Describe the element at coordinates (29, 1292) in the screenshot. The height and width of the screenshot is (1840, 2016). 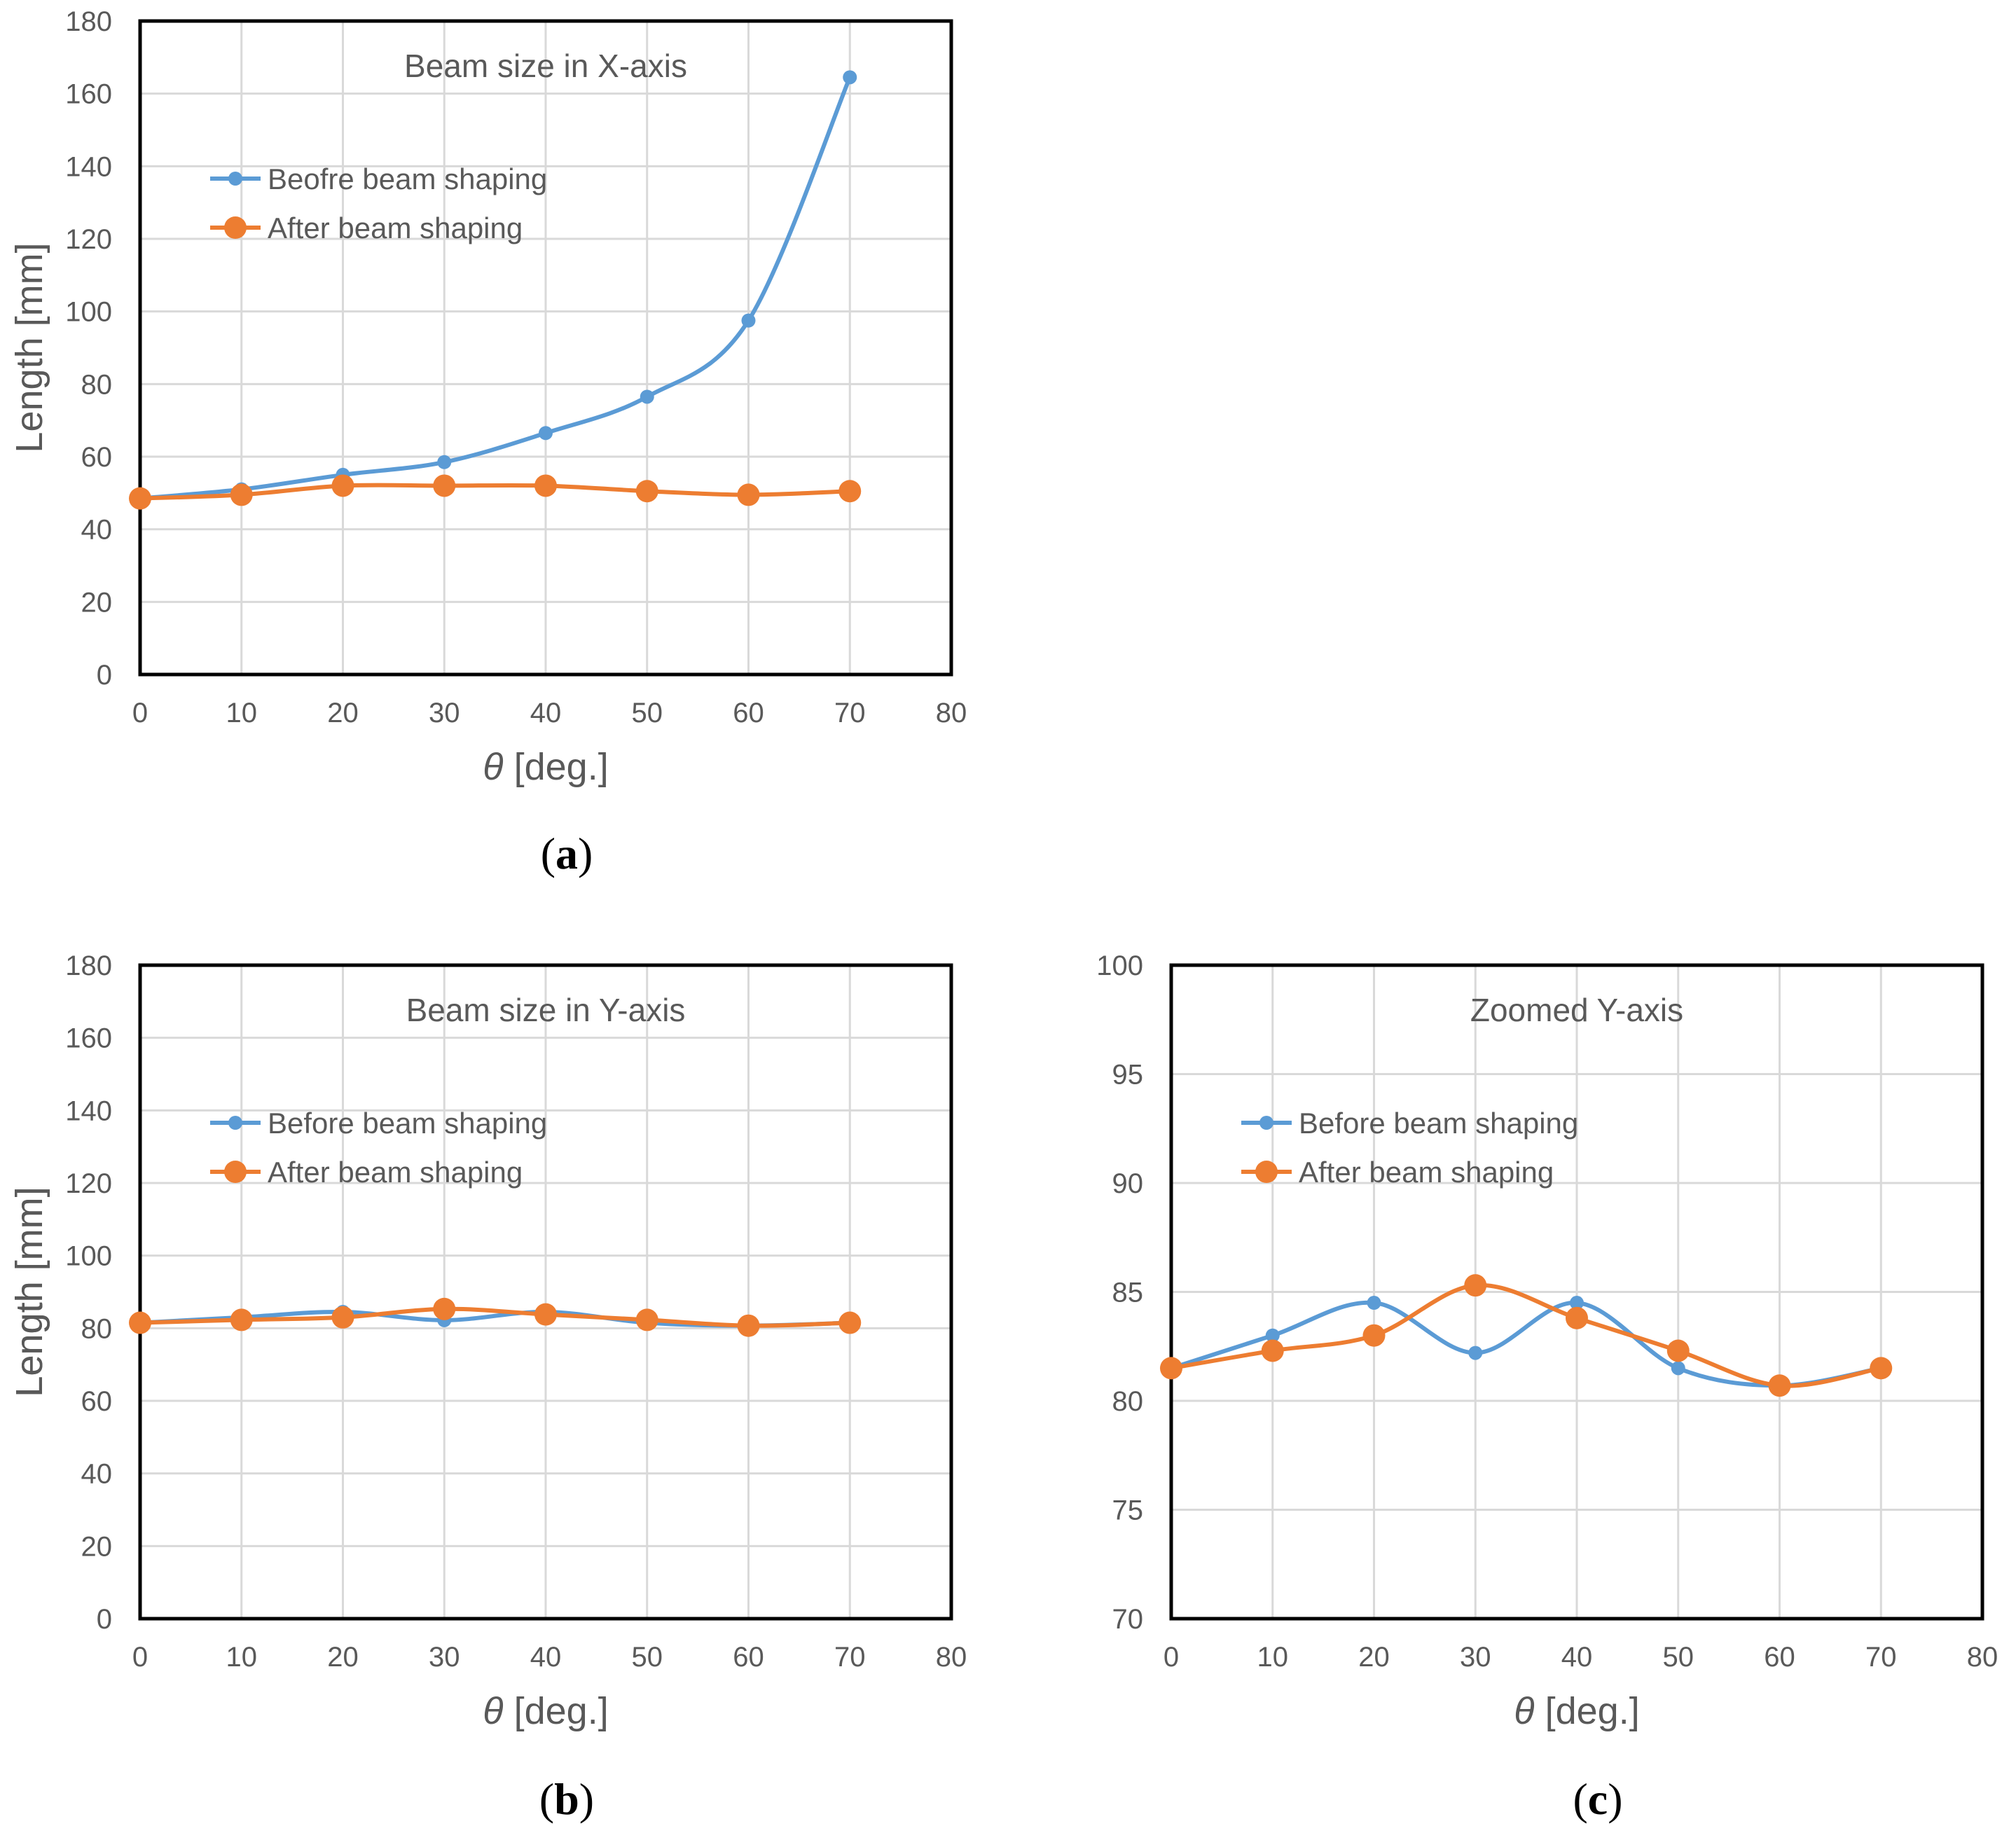
I see `y-axis-title: Length [mm]` at that location.